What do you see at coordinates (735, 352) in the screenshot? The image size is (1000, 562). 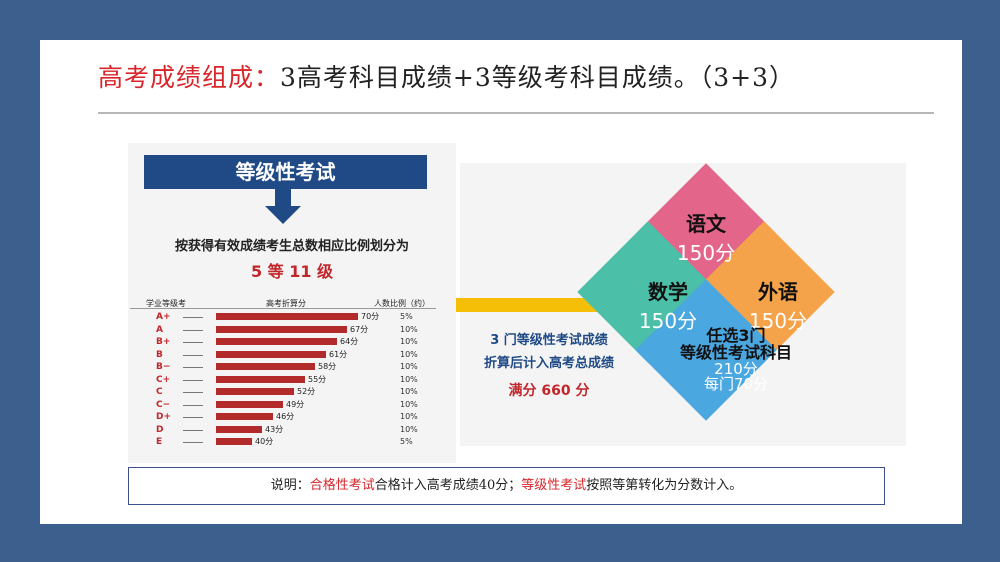 I see `elective-name-2: 等级性考试科目` at bounding box center [735, 352].